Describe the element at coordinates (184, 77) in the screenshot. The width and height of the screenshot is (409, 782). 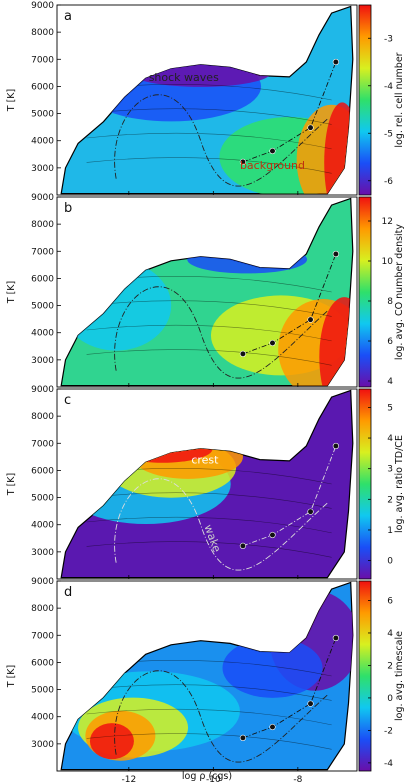
I see `annotation-label: shock waves` at that location.